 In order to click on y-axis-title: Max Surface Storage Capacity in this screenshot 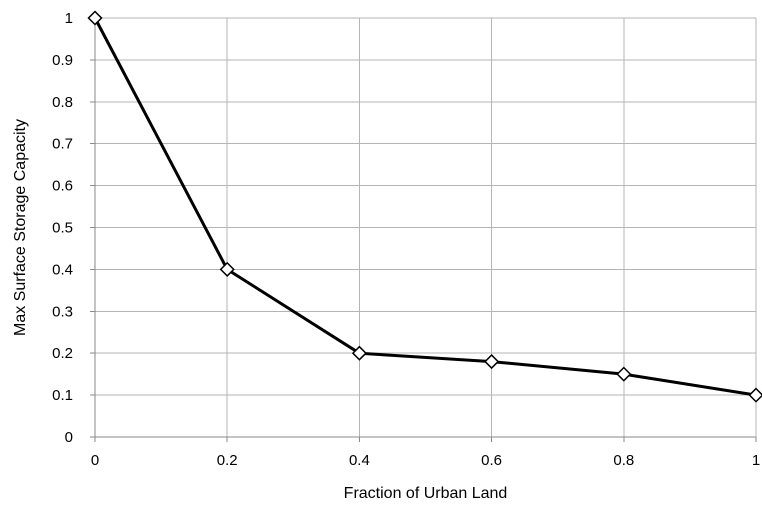, I will do `click(20, 227)`.